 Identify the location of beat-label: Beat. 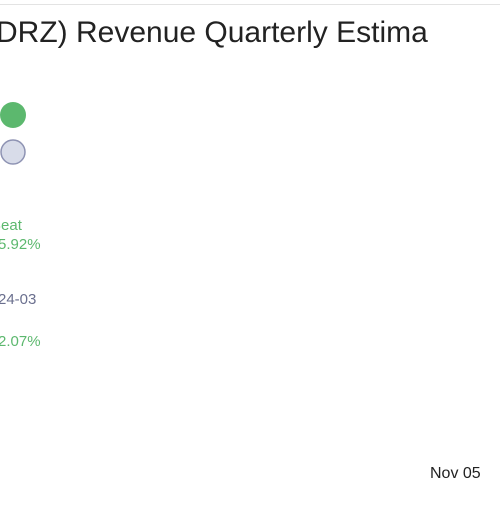
(11, 225).